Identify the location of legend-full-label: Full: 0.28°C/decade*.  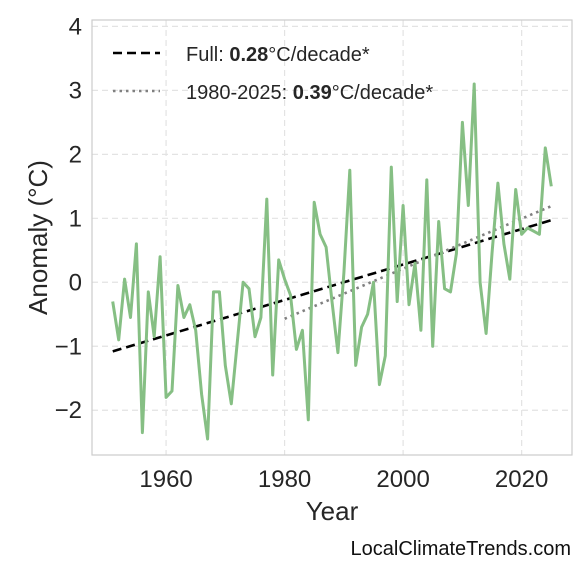
(278, 55).